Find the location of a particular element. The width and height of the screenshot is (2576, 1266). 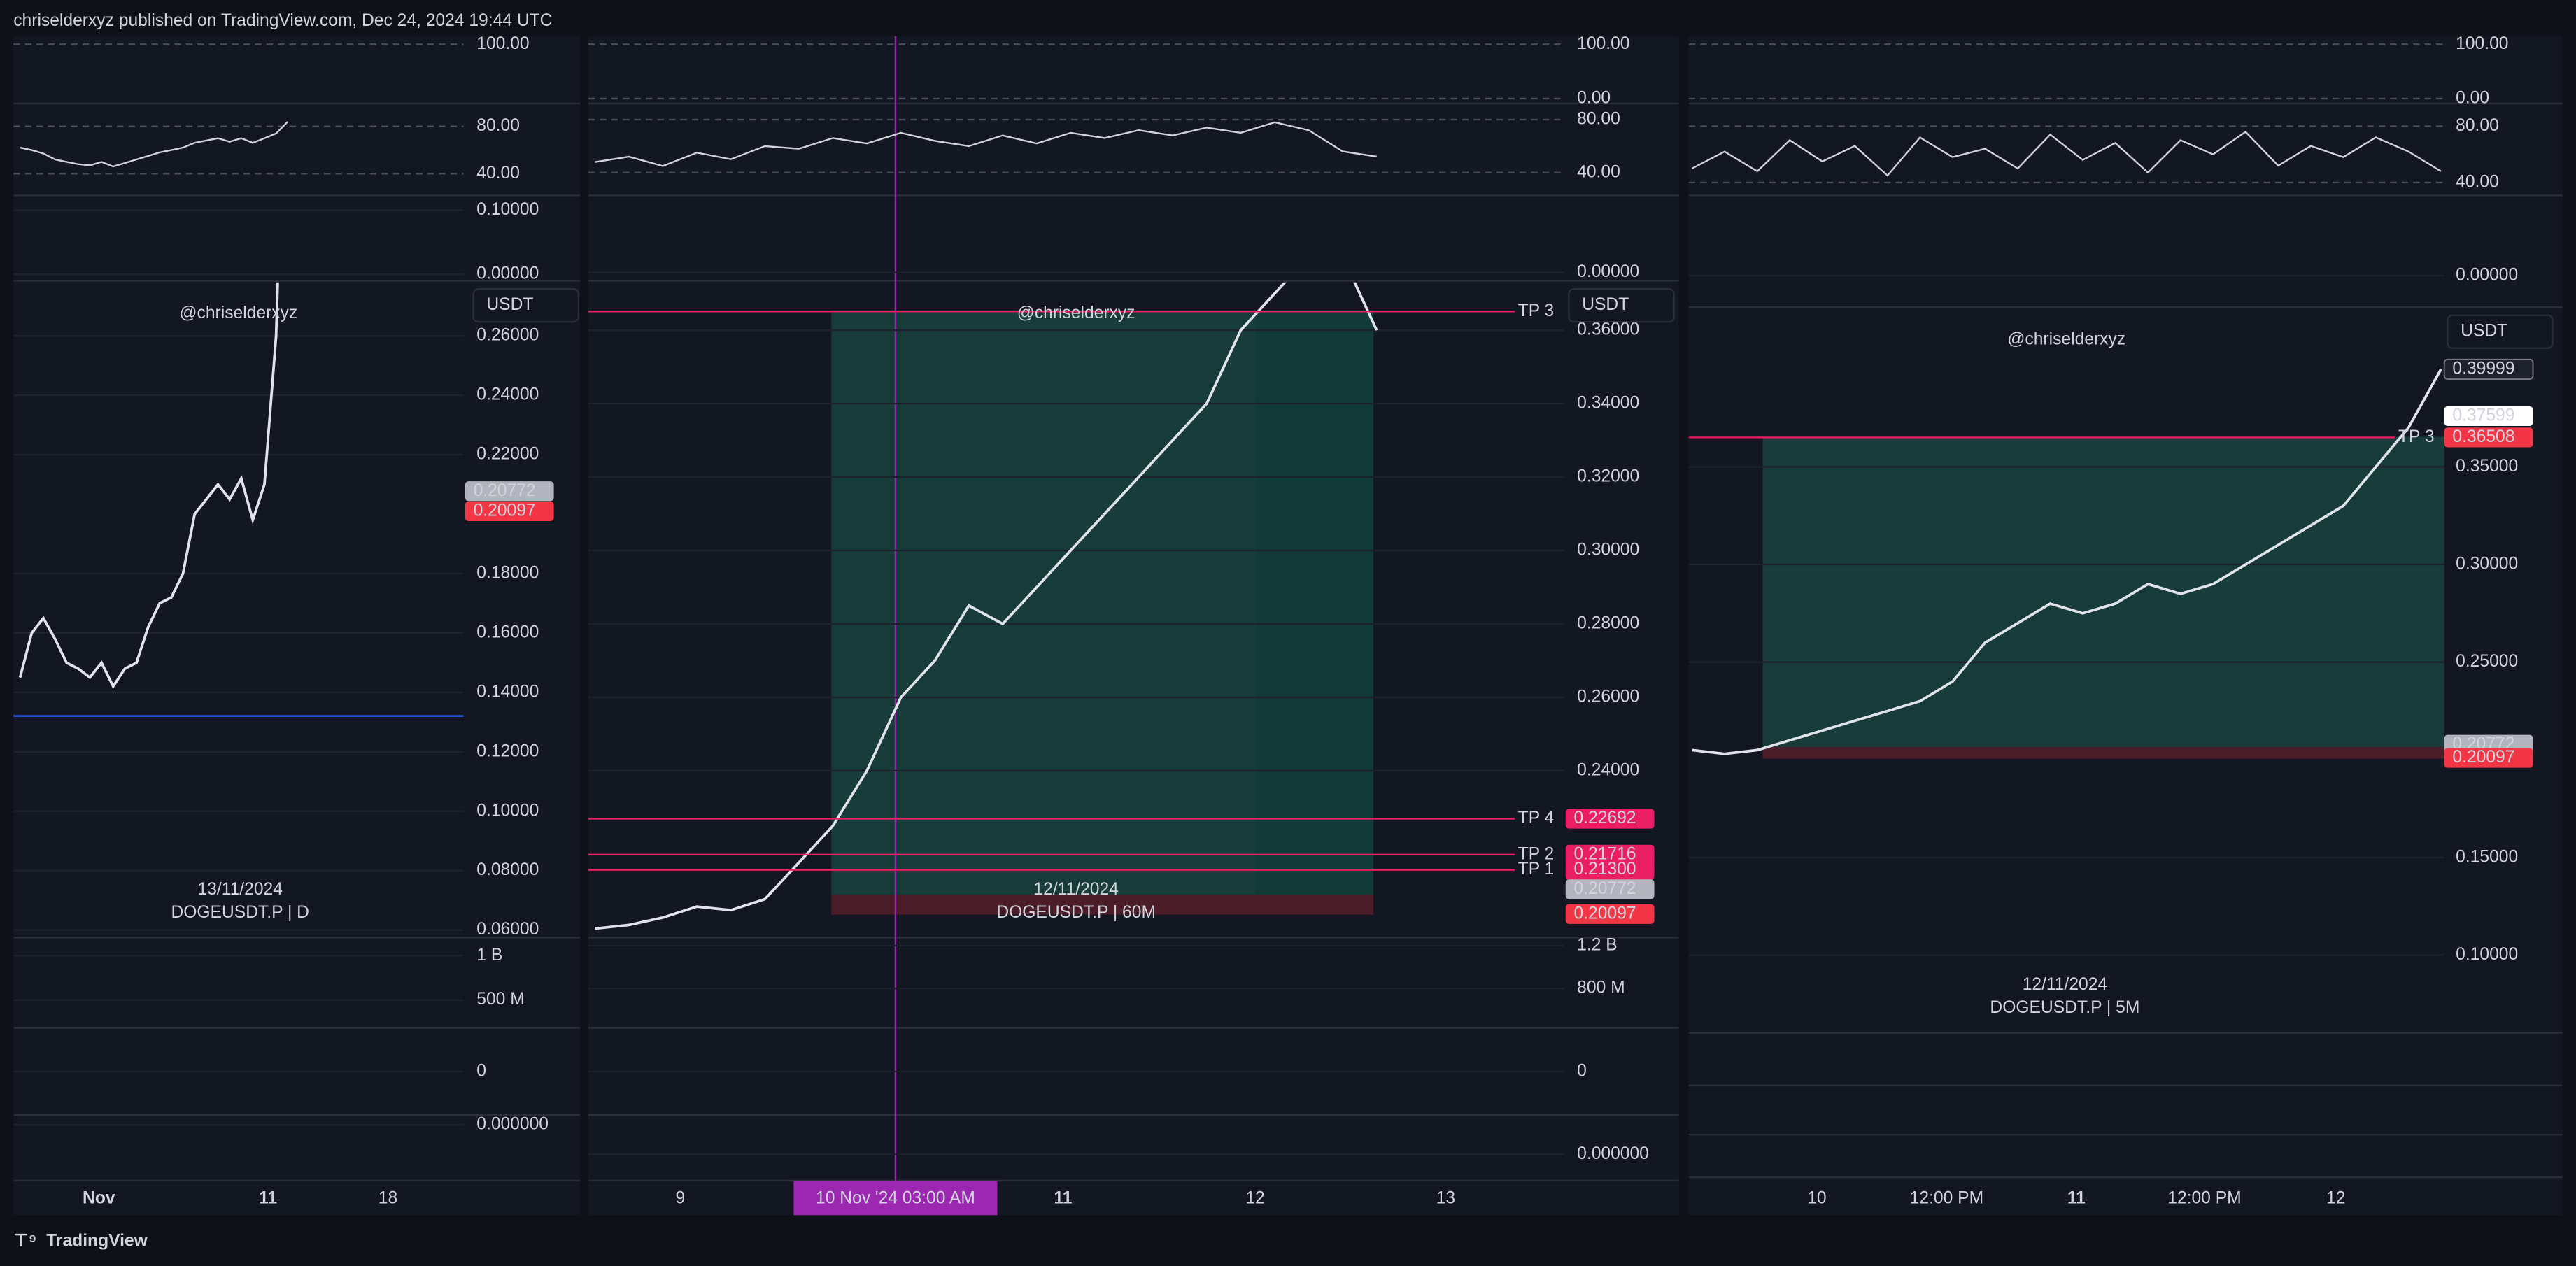

y-tick-label: 0.14000 is located at coordinates (508, 691).